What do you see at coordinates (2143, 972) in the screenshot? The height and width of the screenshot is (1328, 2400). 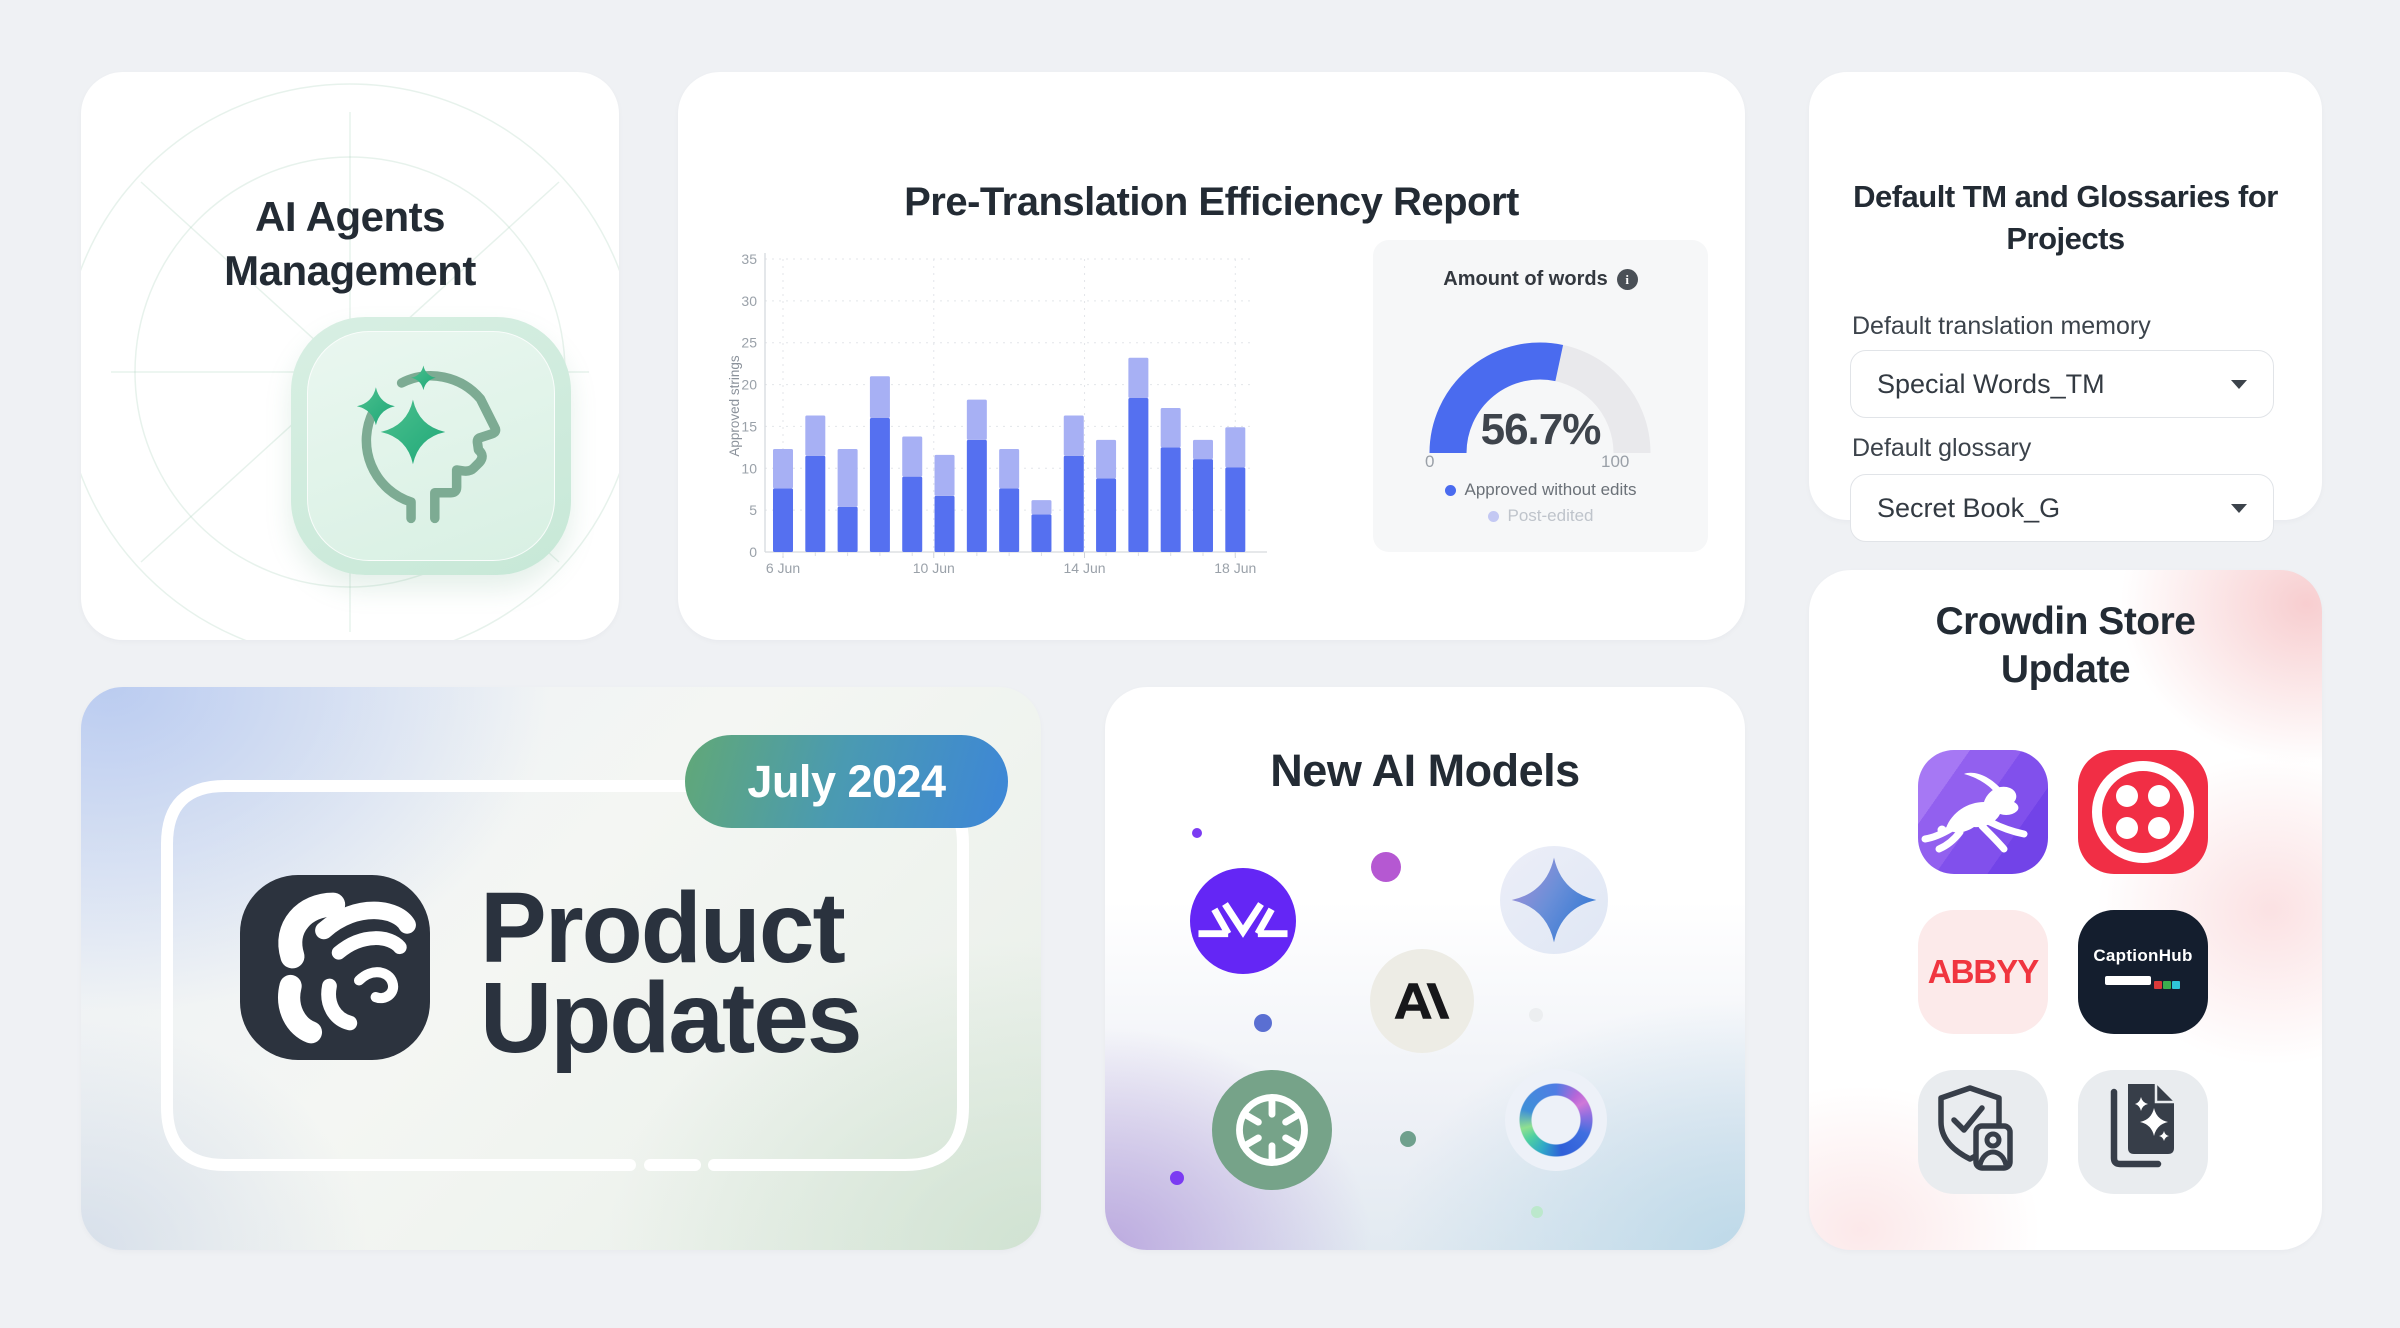 I see `captionhub-app-icon: CaptionHub` at bounding box center [2143, 972].